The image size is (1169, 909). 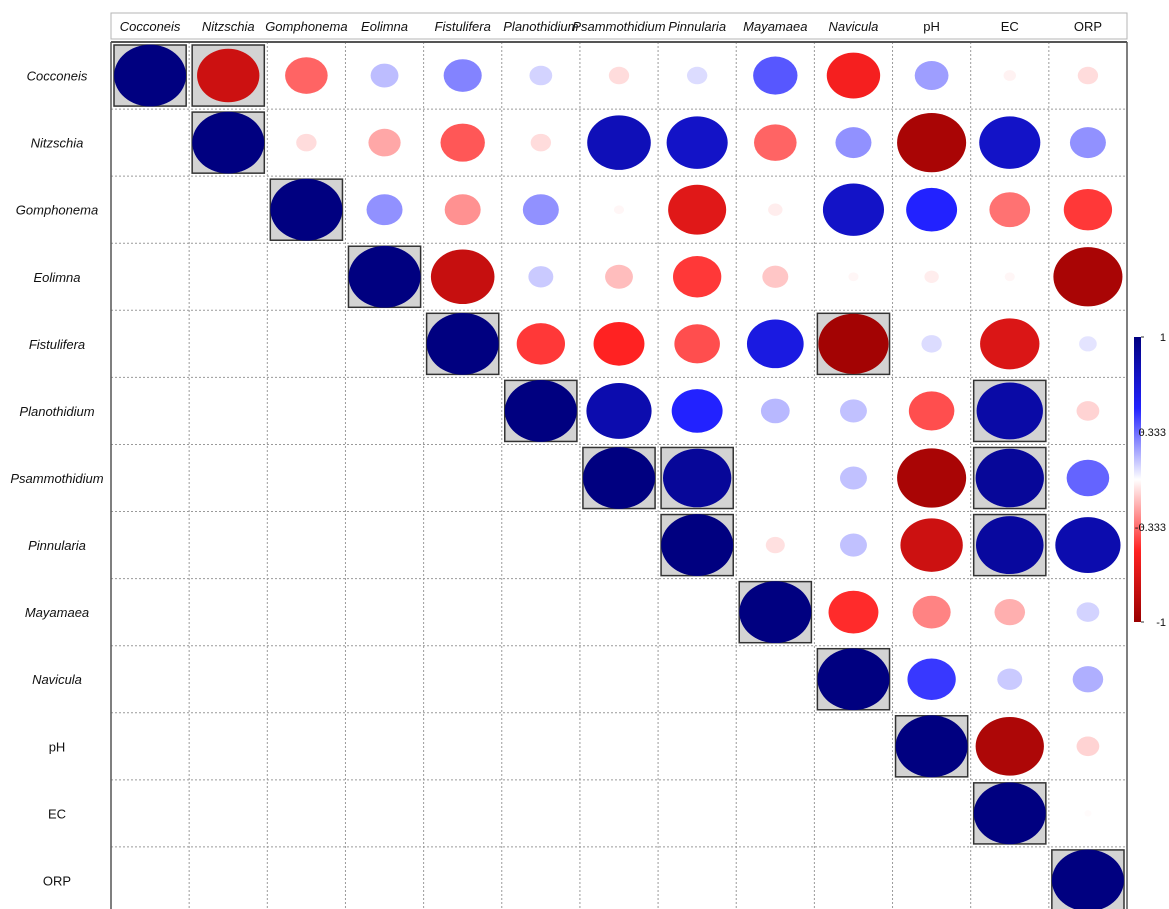 I want to click on column-label: pH, so click(x=931, y=26).